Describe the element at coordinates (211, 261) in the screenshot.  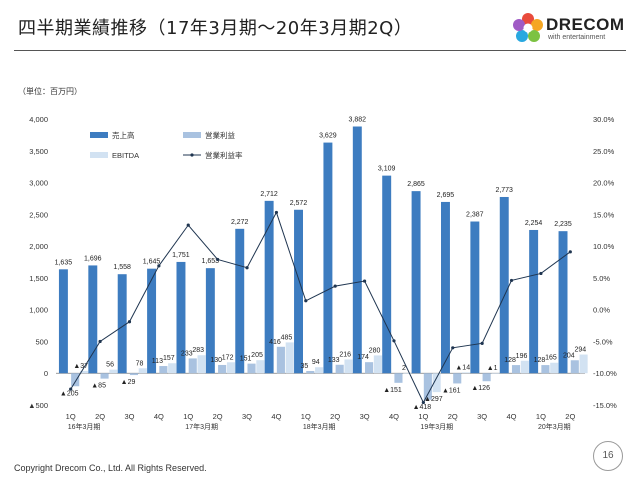
I see `sales-data-label: 1,653` at that location.